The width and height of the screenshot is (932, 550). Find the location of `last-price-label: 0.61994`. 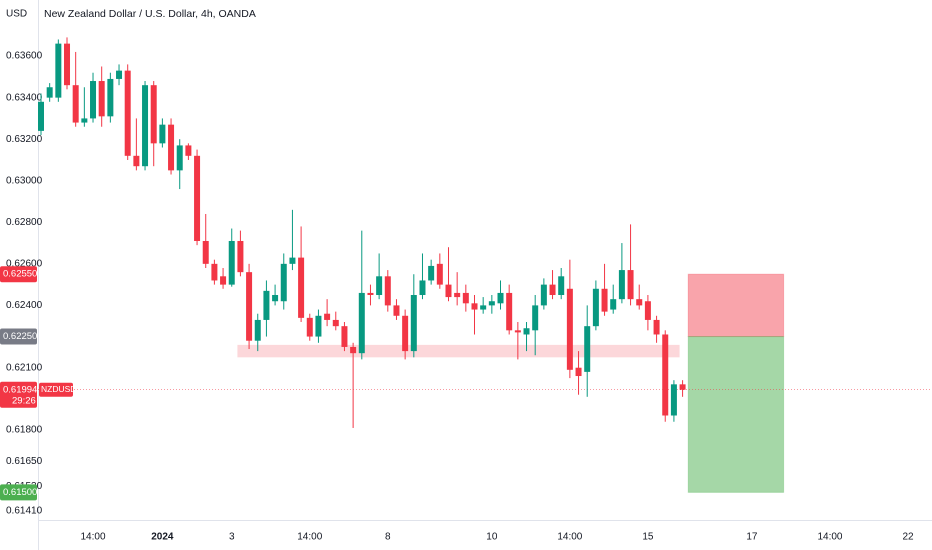

last-price-label: 0.61994 is located at coordinates (20, 389).